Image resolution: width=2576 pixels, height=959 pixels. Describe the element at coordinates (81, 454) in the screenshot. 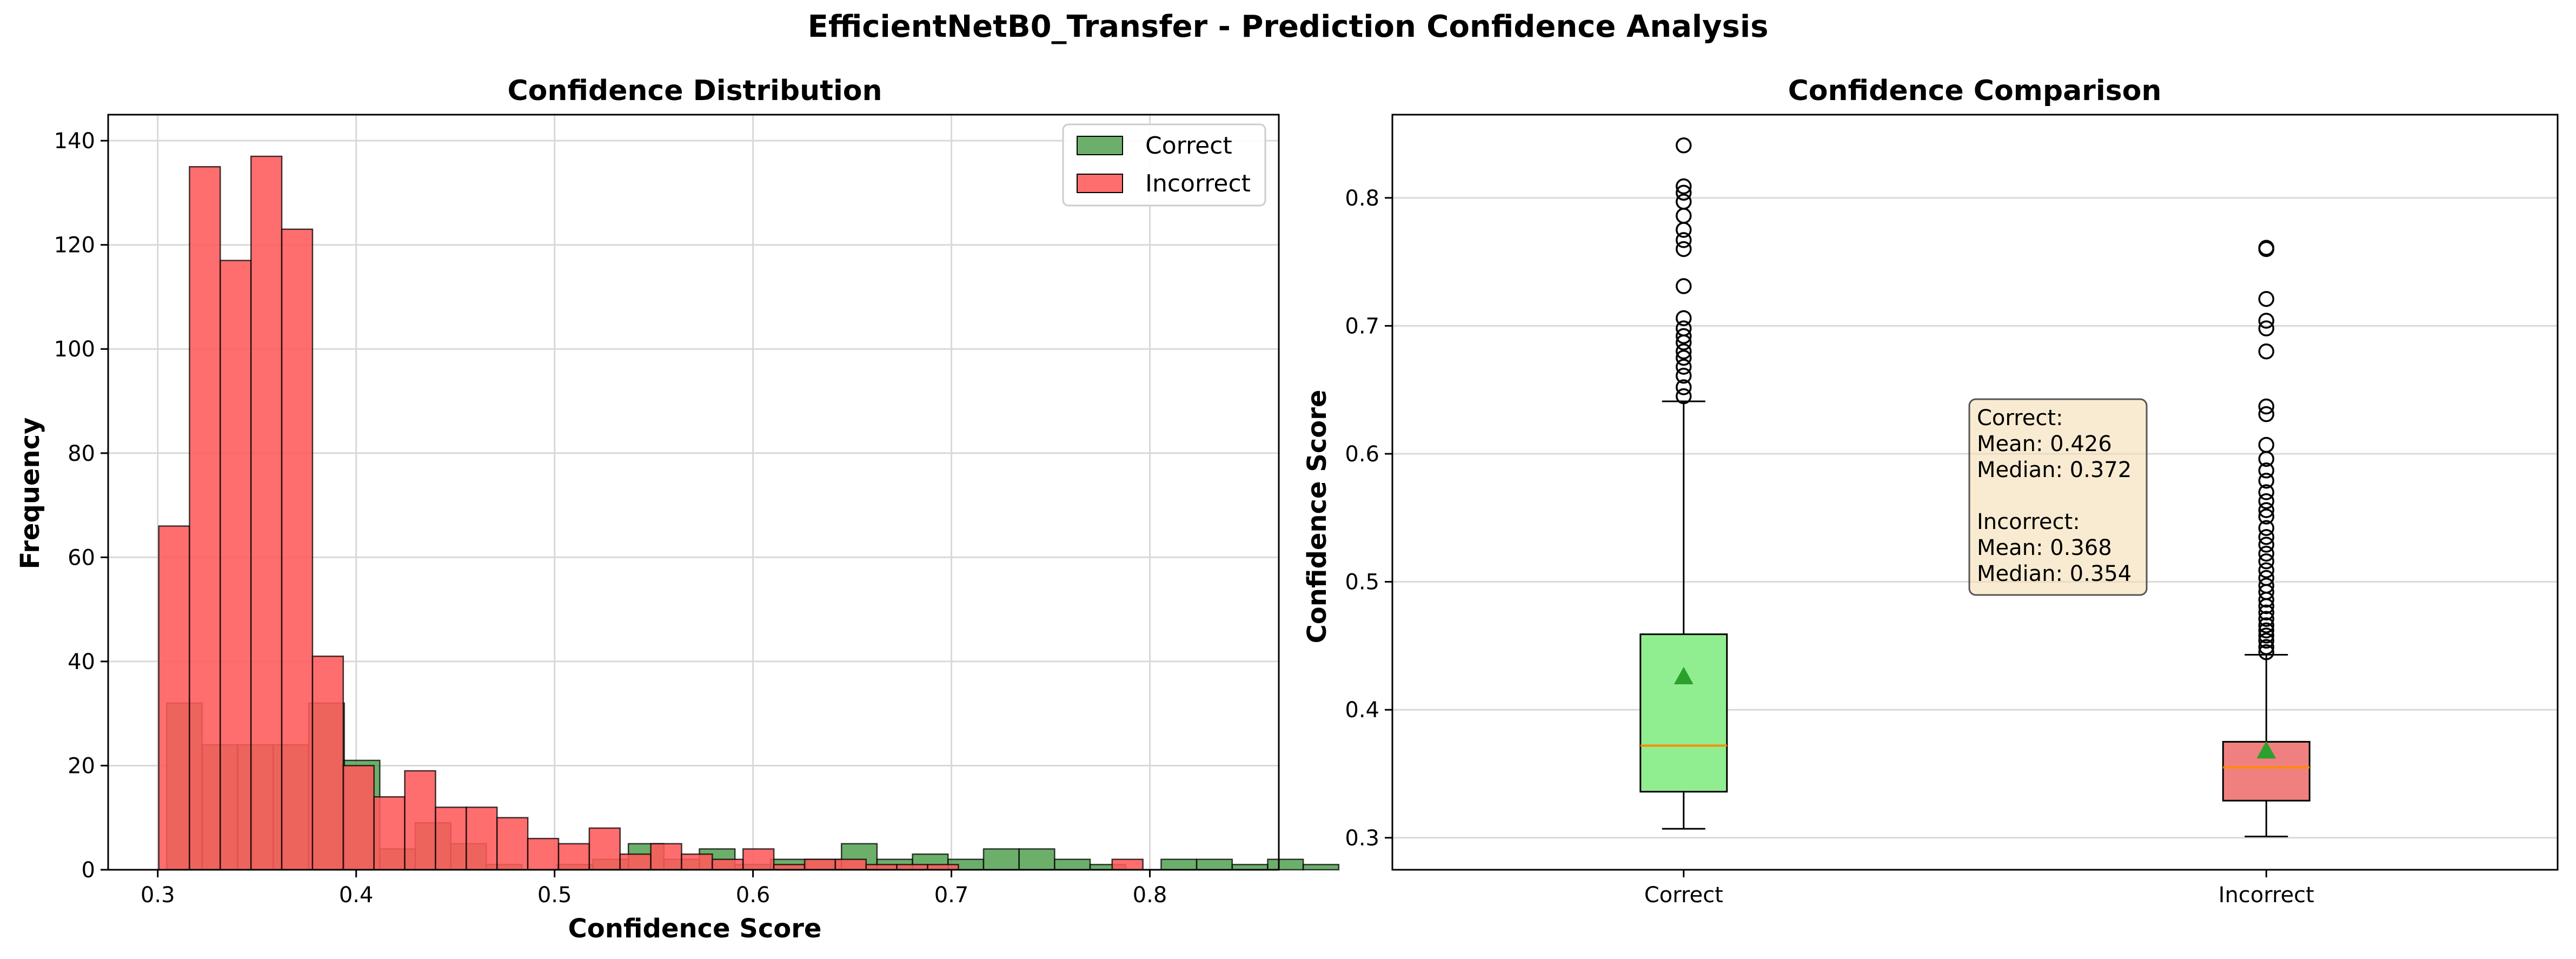

I see `histogram-ytick-label: 80` at that location.